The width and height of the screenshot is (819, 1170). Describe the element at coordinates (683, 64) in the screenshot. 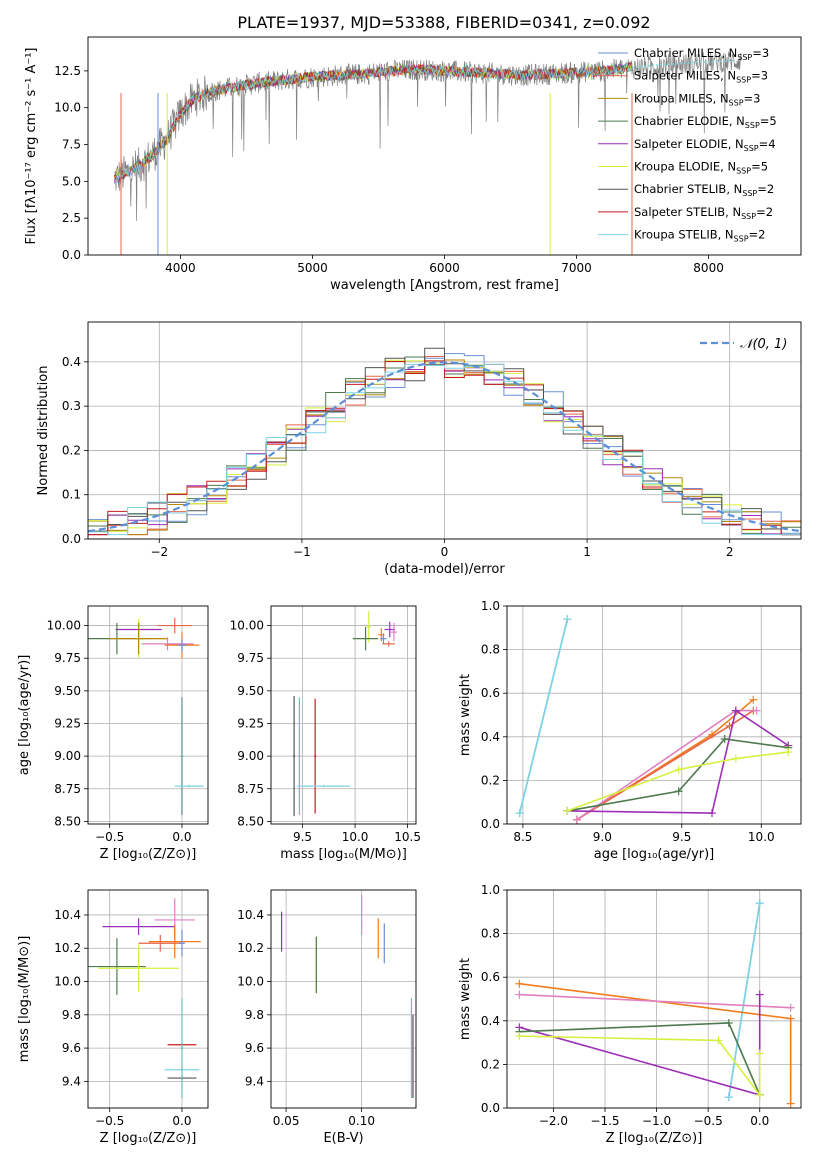

I see `spectrum-model-tail` at that location.